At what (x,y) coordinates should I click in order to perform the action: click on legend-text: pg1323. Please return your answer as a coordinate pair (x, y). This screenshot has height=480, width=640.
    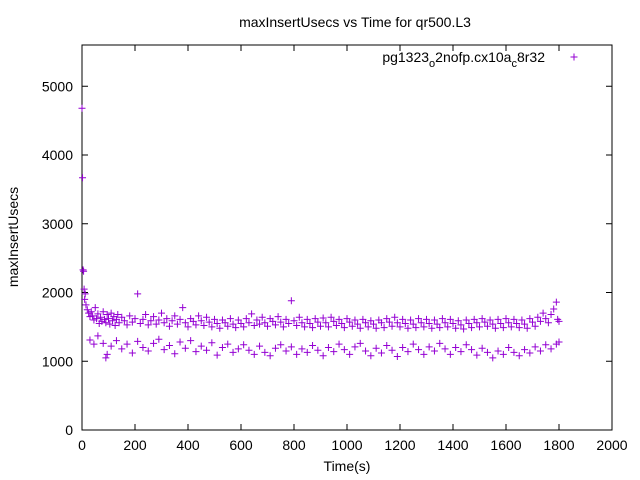
    Looking at the image, I should click on (405, 57).